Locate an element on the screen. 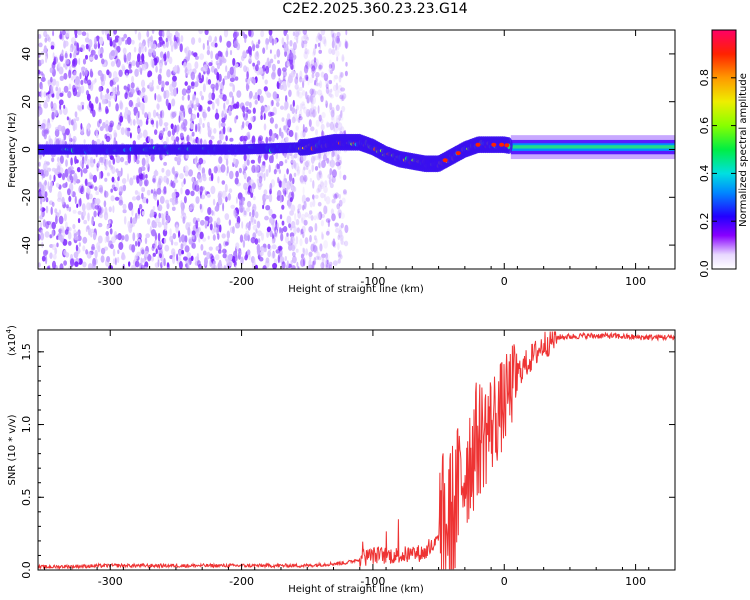  spectrogram-x-axis-label: Height of straight line (km) is located at coordinates (356, 289).